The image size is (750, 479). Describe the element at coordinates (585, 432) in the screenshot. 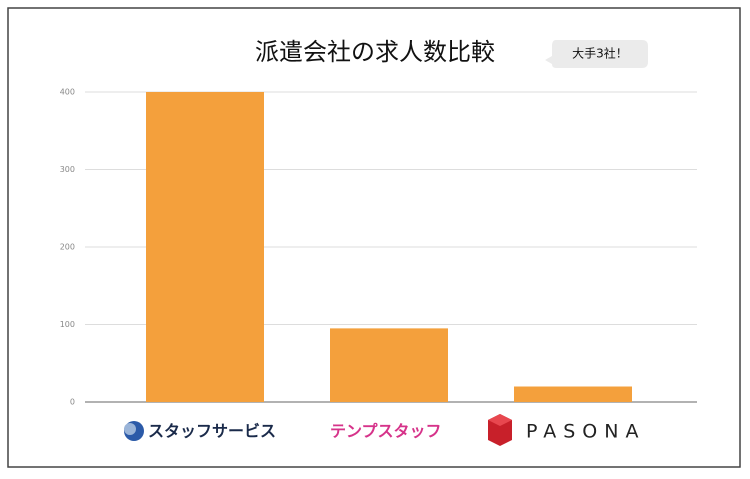

I see `x-tick-label: PASONA` at that location.